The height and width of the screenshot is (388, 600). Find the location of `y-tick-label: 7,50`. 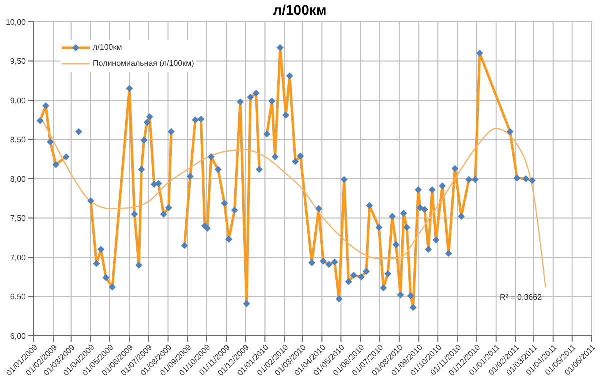

y-tick-label: 7,50 is located at coordinates (18, 219).